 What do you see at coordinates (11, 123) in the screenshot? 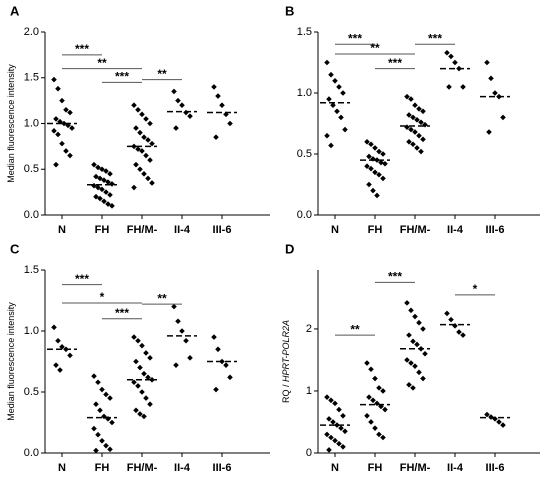
I see `y-axis-label-part: Median fluorescence intensity` at bounding box center [11, 123].